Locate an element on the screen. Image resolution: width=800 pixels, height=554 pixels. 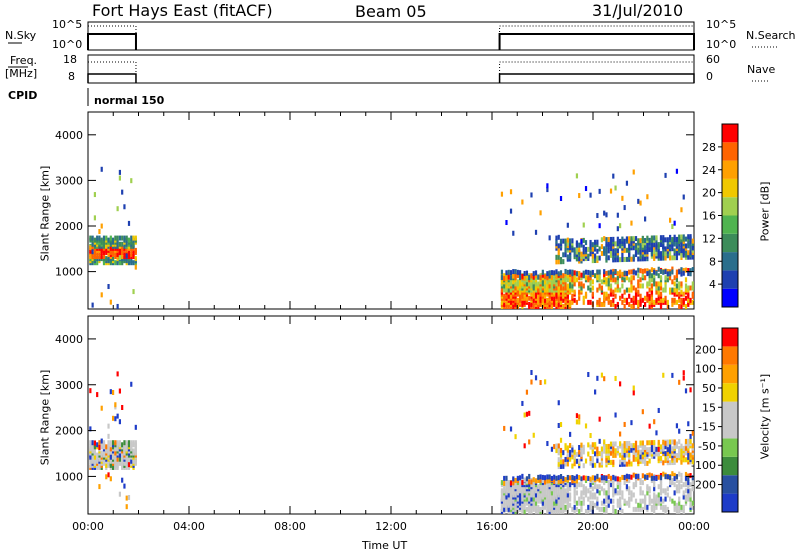
freq-trace is located at coordinates (596, 78).